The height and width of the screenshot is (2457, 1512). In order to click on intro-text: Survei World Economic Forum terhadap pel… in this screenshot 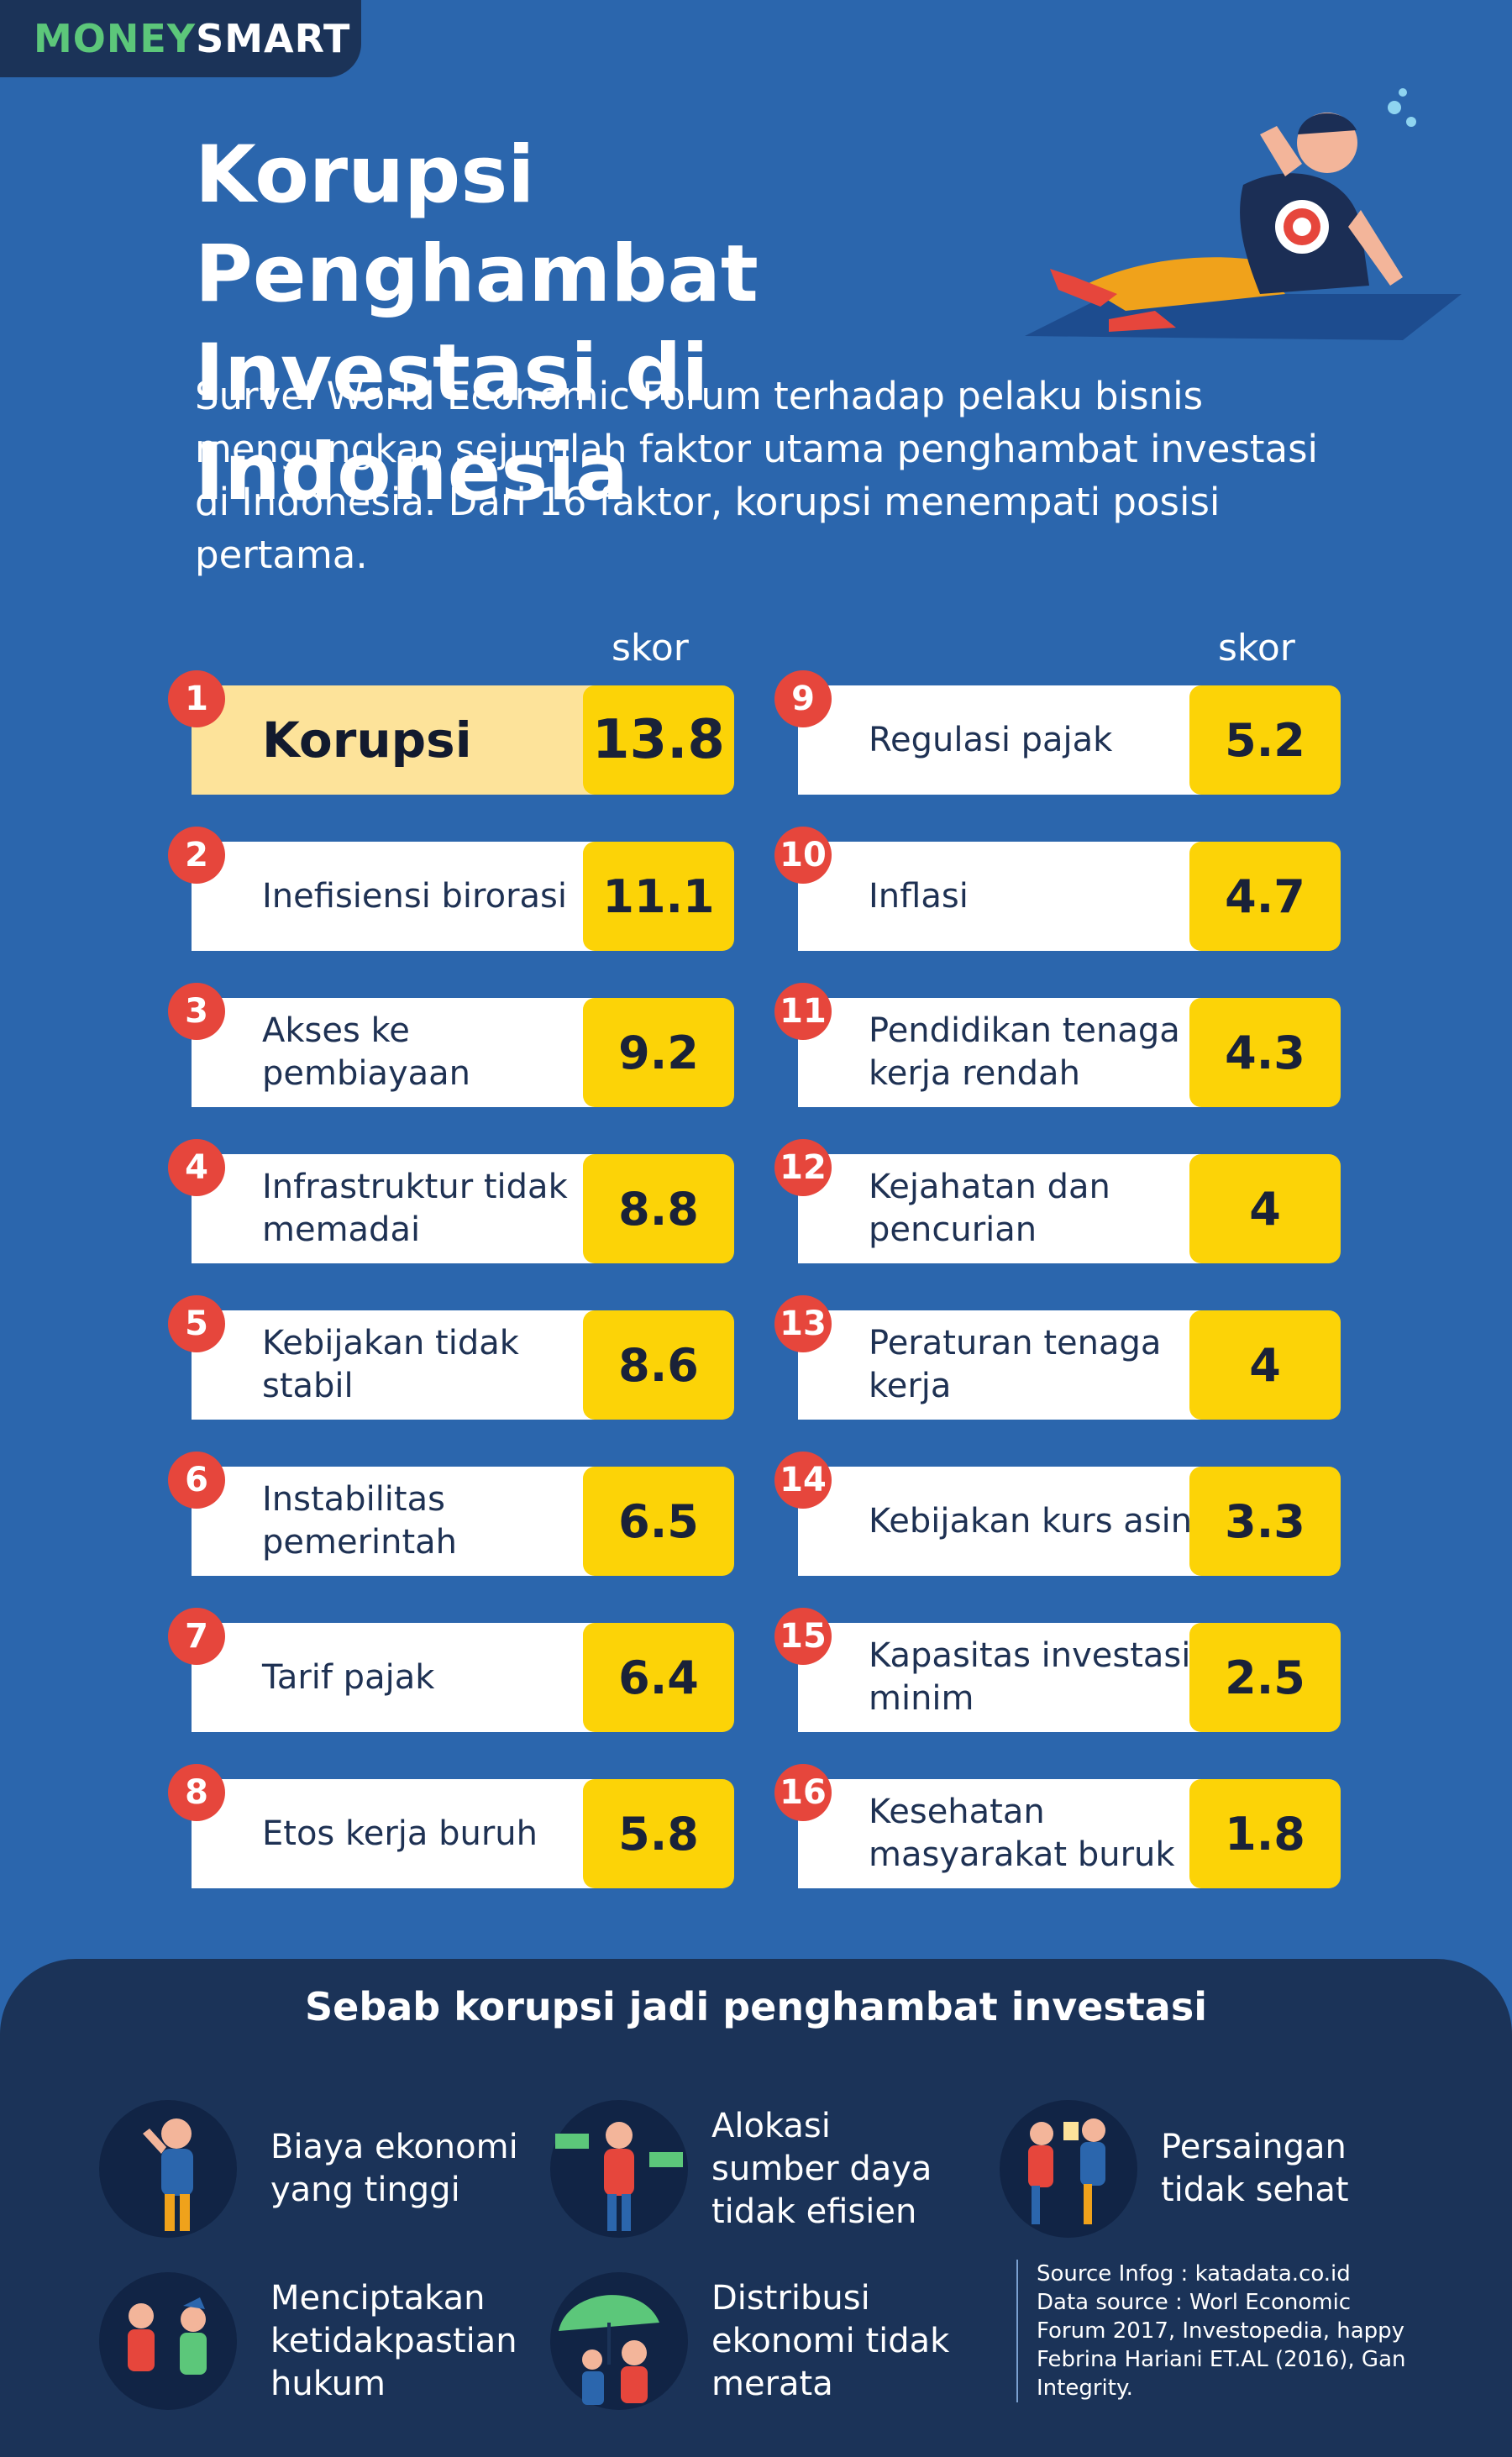, I will do `click(757, 475)`.